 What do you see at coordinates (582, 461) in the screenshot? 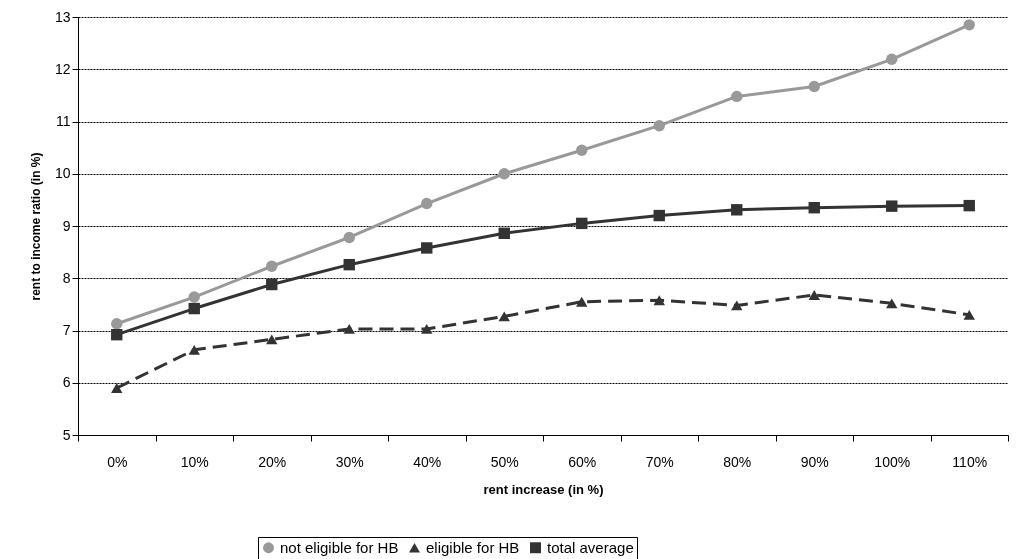
I see `x-tick-label: 60%` at bounding box center [582, 461].